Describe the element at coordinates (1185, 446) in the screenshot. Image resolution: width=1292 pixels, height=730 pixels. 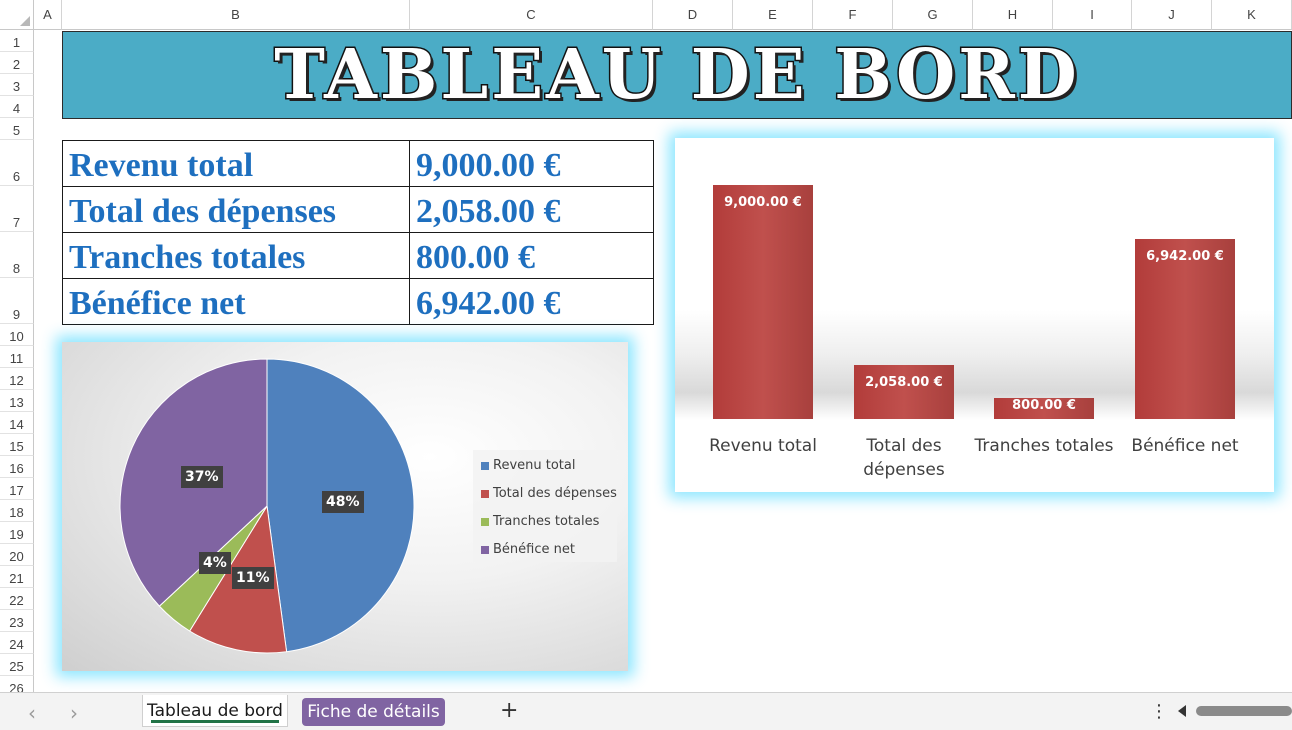
I see `category-label: Bénéfice net` at that location.